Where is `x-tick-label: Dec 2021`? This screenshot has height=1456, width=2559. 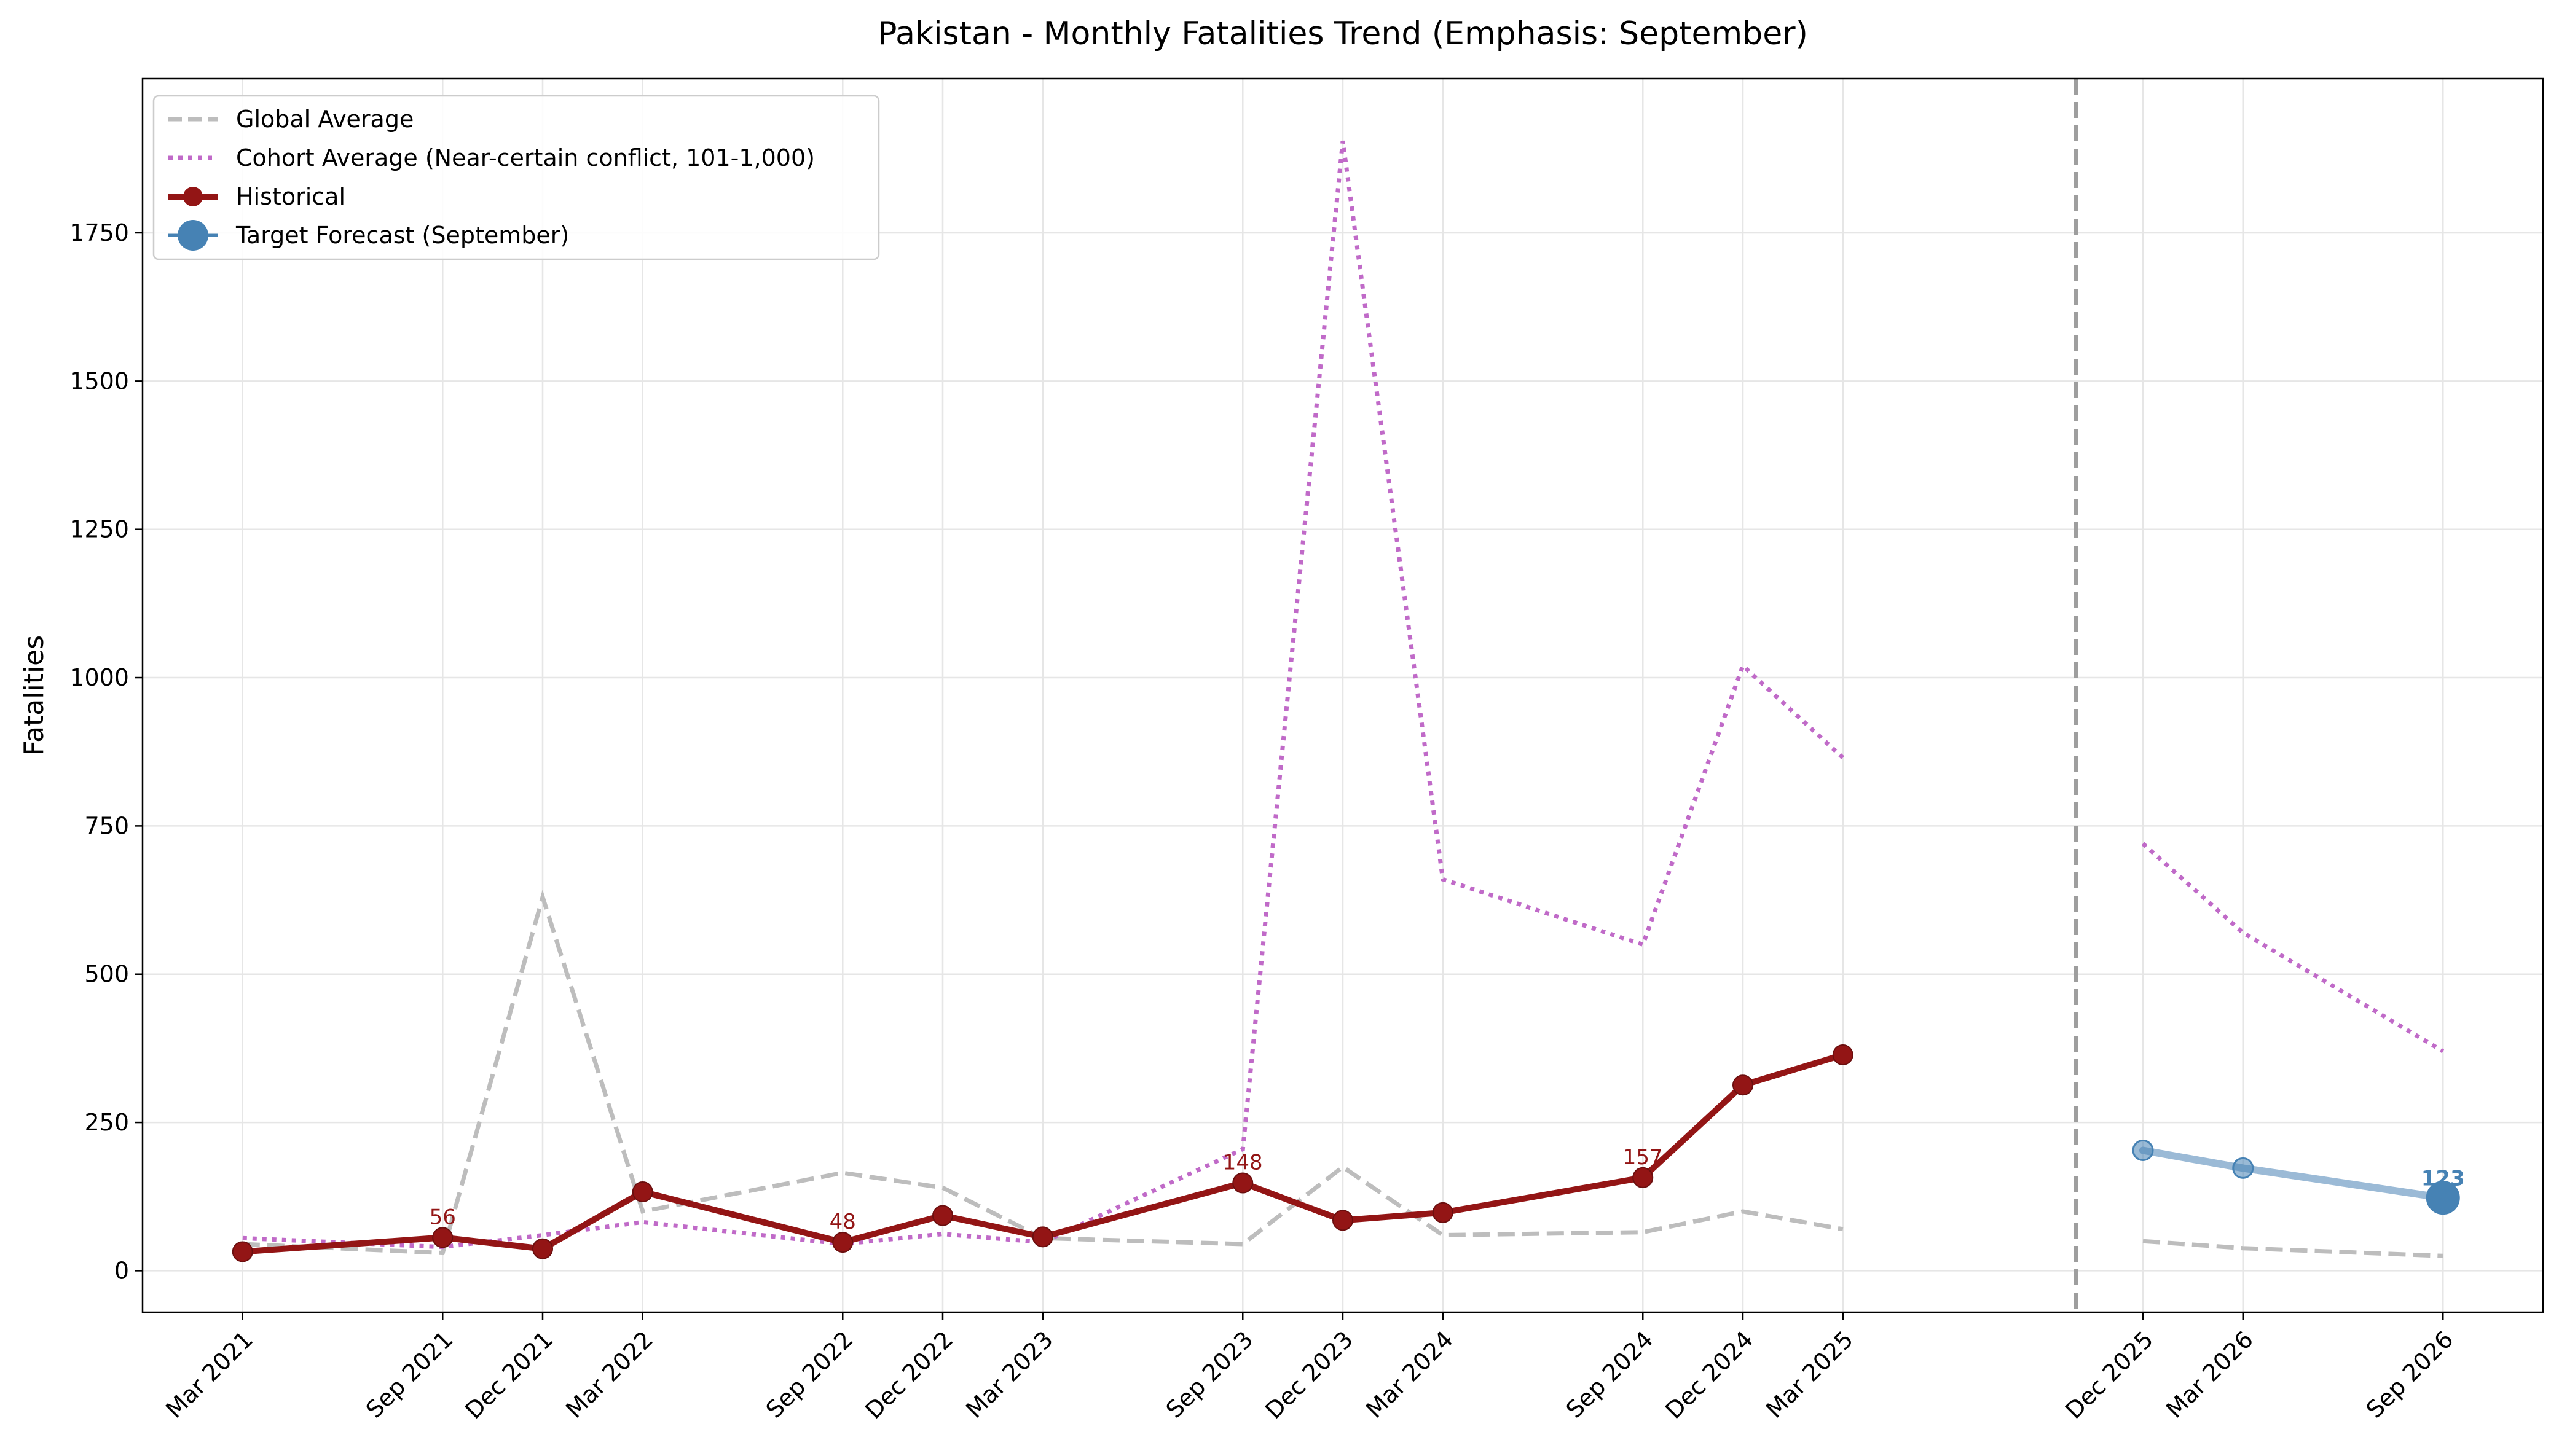
x-tick-label: Dec 2021 is located at coordinates (509, 1375).